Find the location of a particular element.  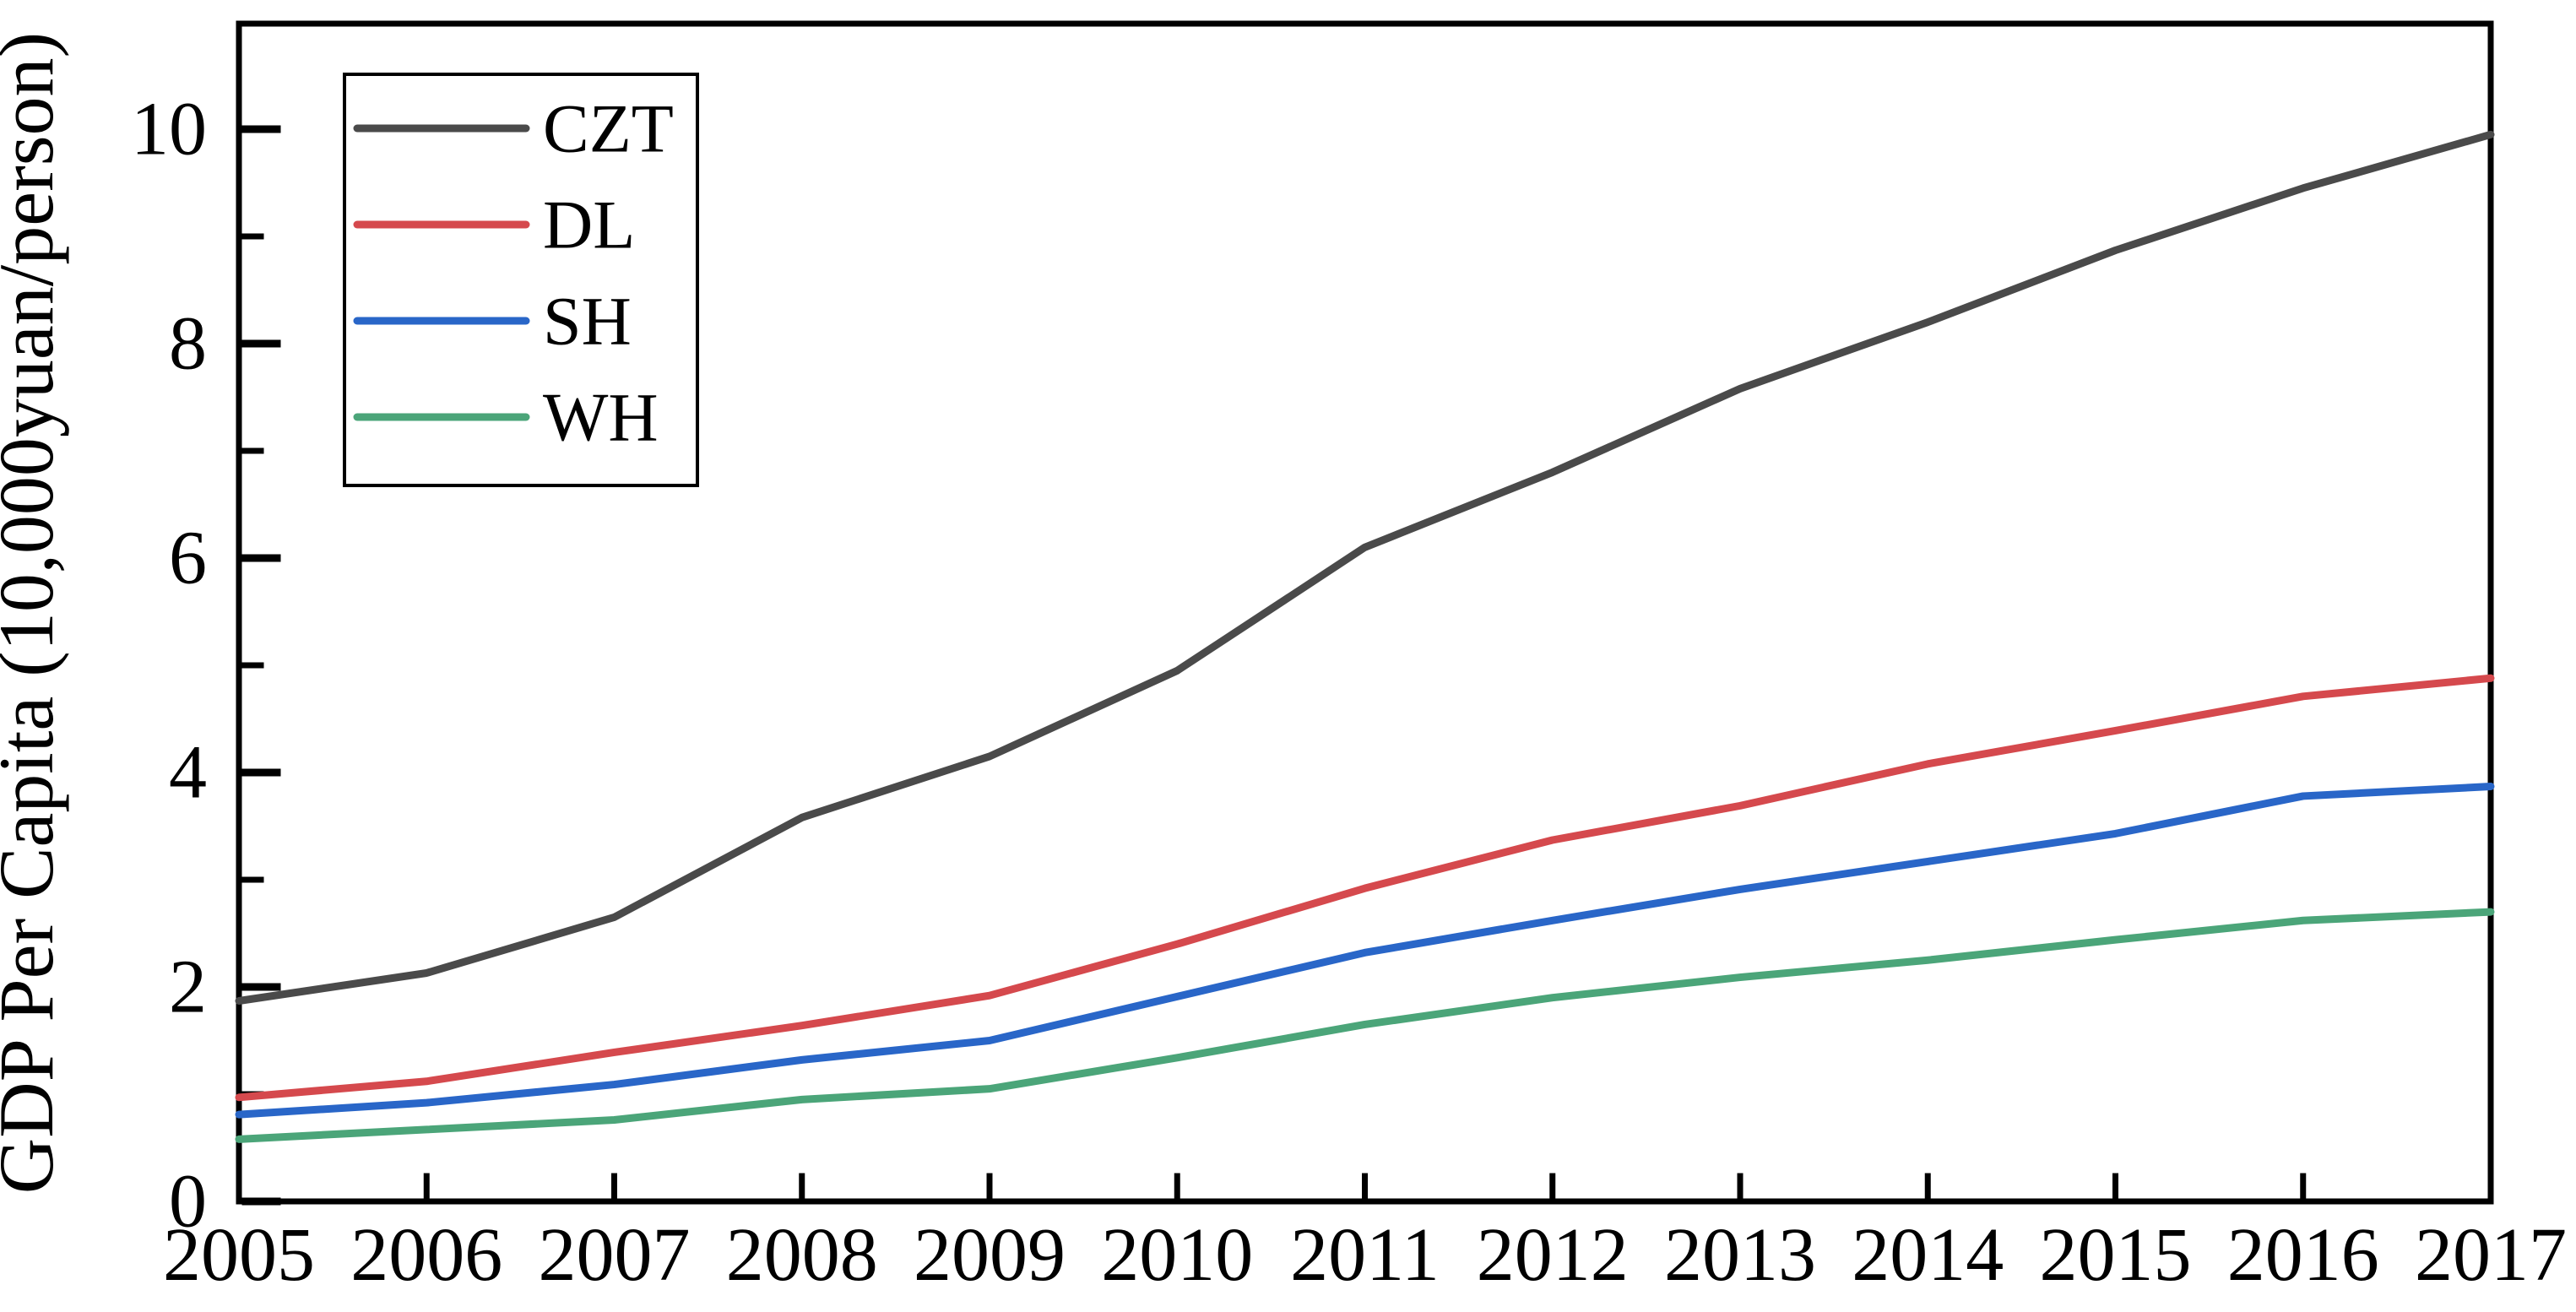

x-tick-label: 2014 is located at coordinates (1928, 1255).